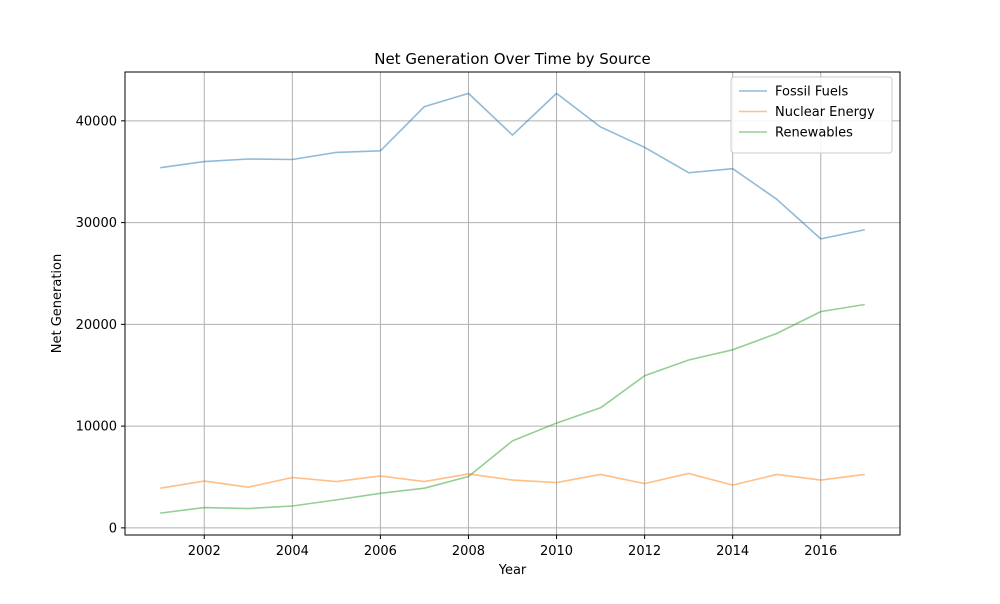 The image size is (1000, 604). What do you see at coordinates (113, 528) in the screenshot?
I see `y-tick-label: 0` at bounding box center [113, 528].